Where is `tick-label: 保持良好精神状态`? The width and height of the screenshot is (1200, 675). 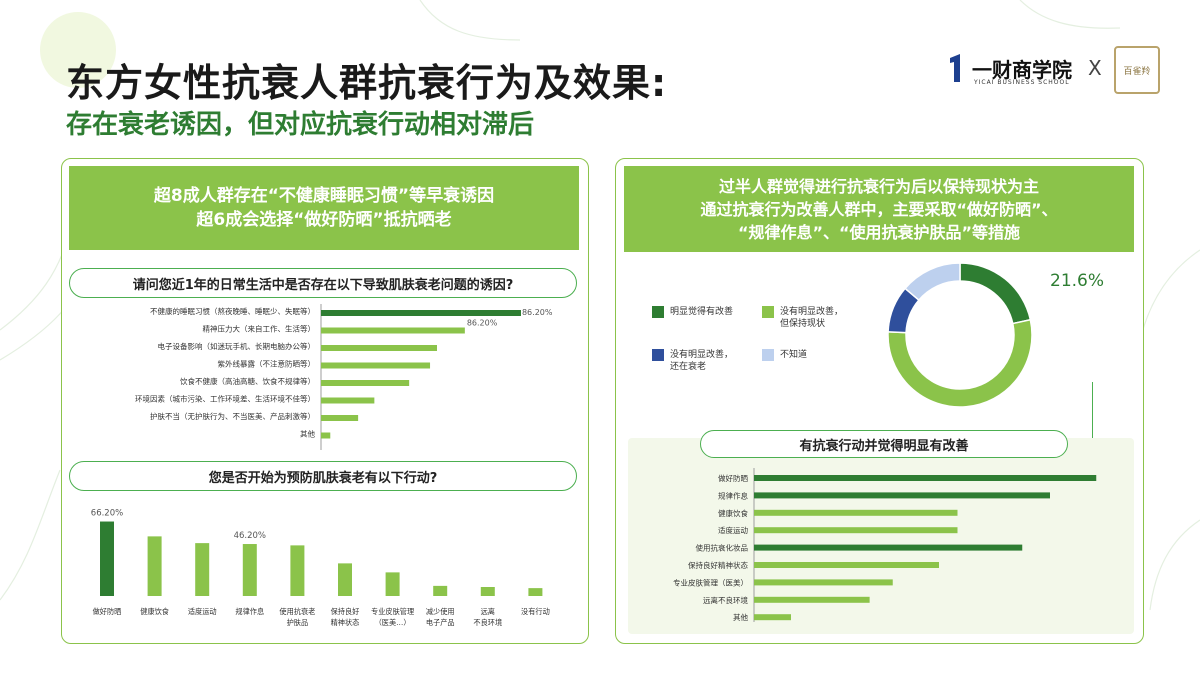 tick-label: 保持良好精神状态 is located at coordinates (718, 565).